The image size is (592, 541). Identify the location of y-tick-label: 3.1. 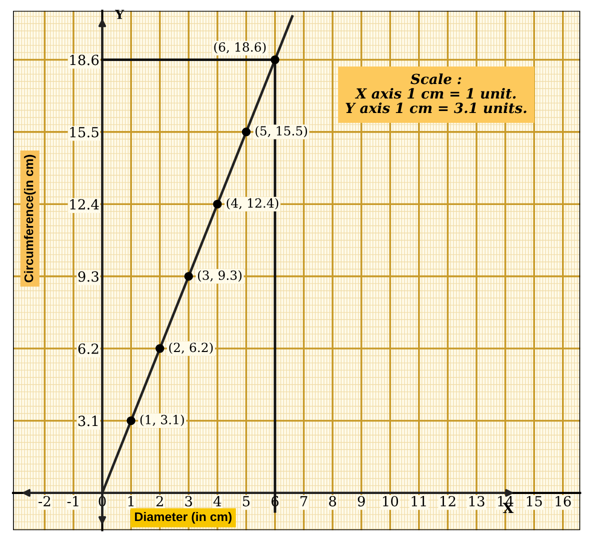
(88, 421).